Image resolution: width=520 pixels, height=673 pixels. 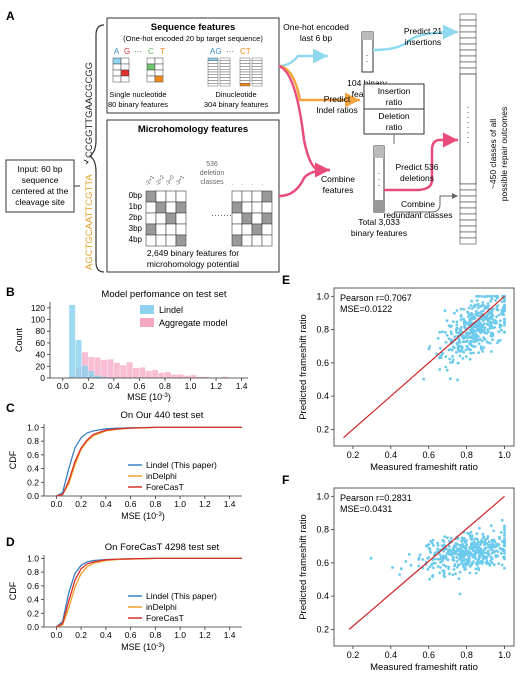 What do you see at coordinates (155, 504) in the screenshot?
I see `x-tick-label: 0.8` at bounding box center [155, 504].